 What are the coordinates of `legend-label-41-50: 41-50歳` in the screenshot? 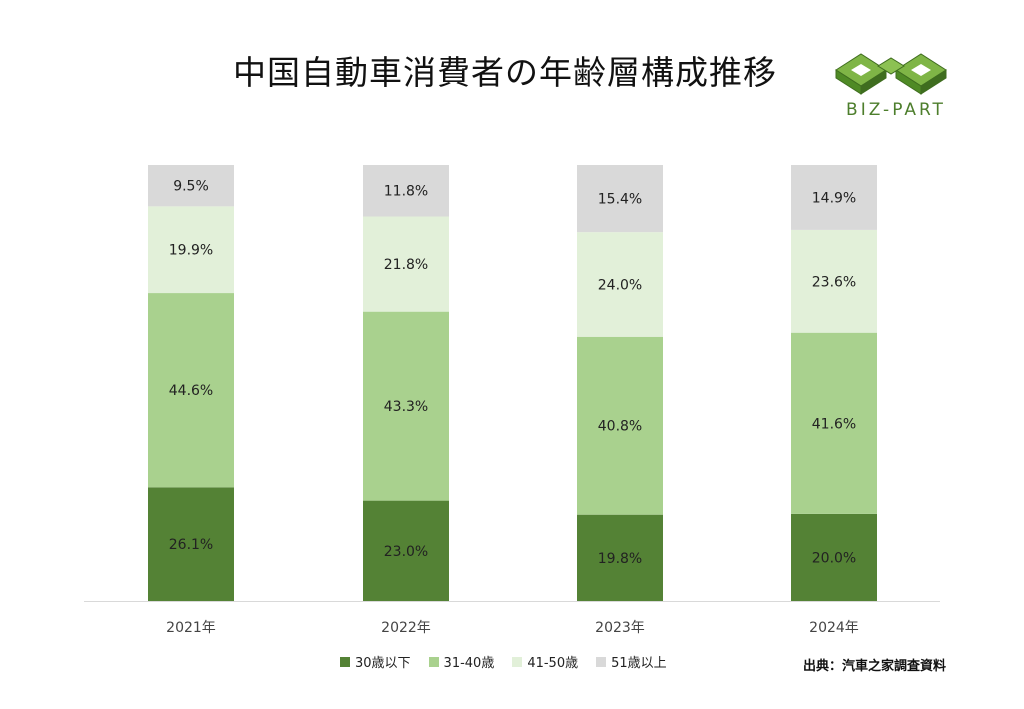 It's located at (553, 663).